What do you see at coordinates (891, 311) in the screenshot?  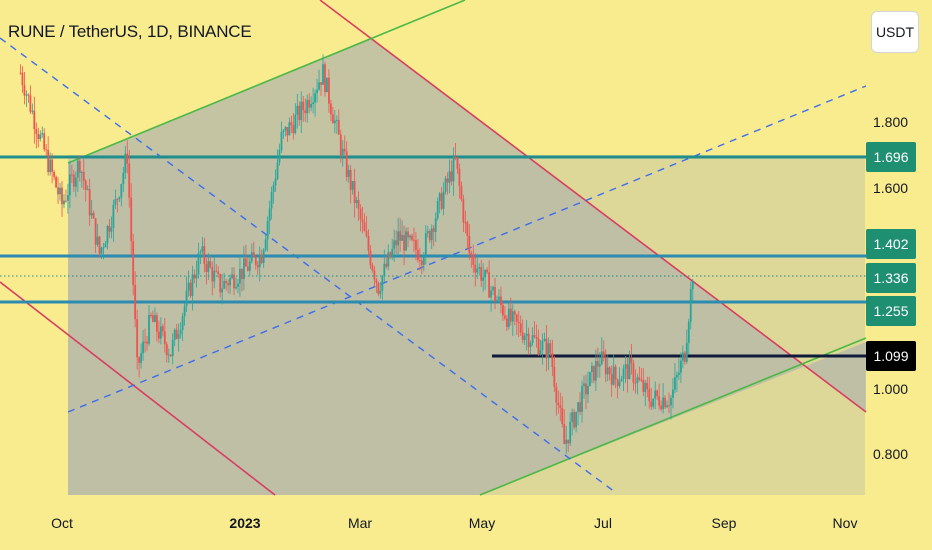 I see `price-label-1-255: 1.255` at bounding box center [891, 311].